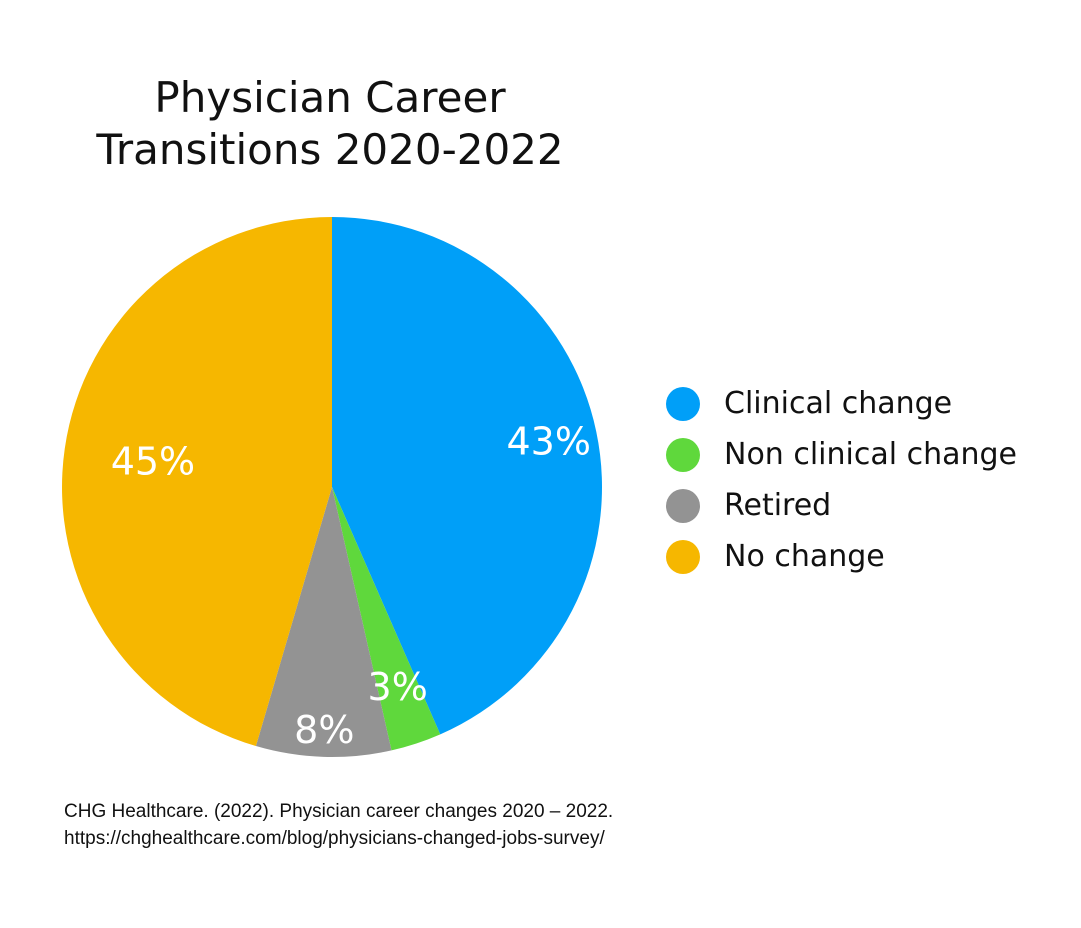  I want to click on legend-label-clinical-change: Clinical change, so click(838, 403).